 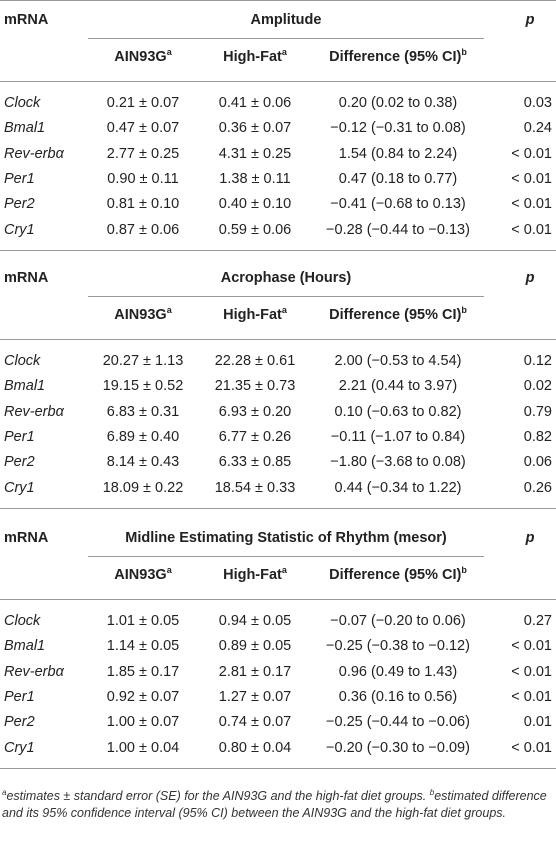 I want to click on gene-name: Cry1, so click(x=19, y=229).